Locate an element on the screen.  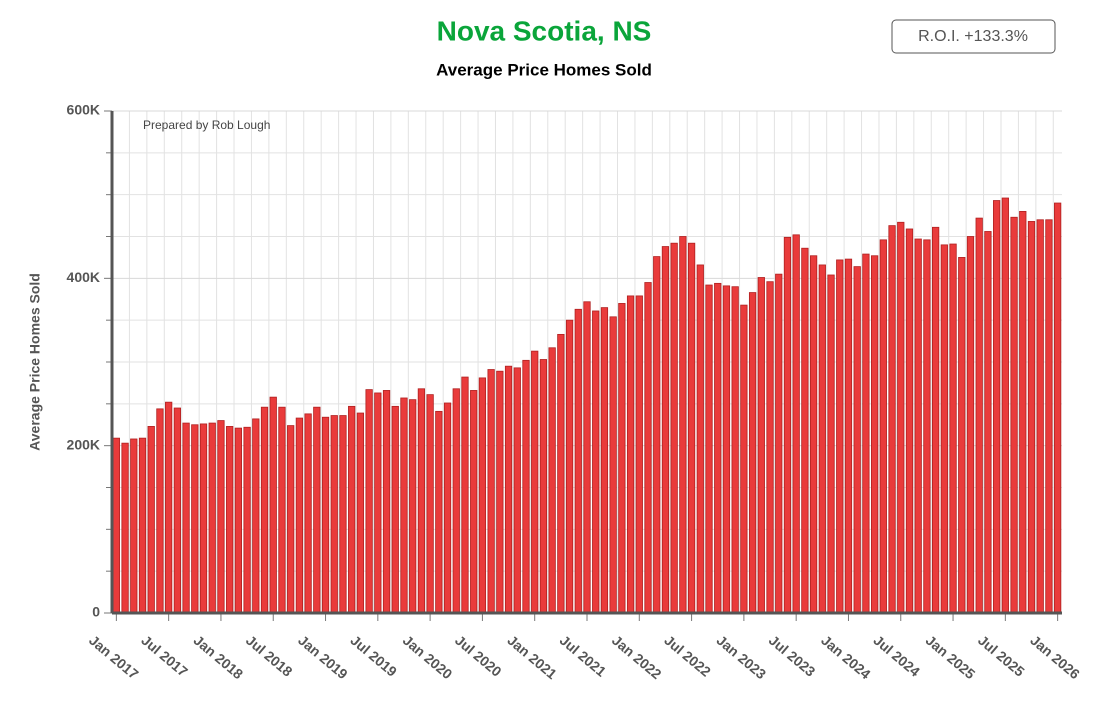
x-tick-label: Jul 2023 is located at coordinates (792, 656).